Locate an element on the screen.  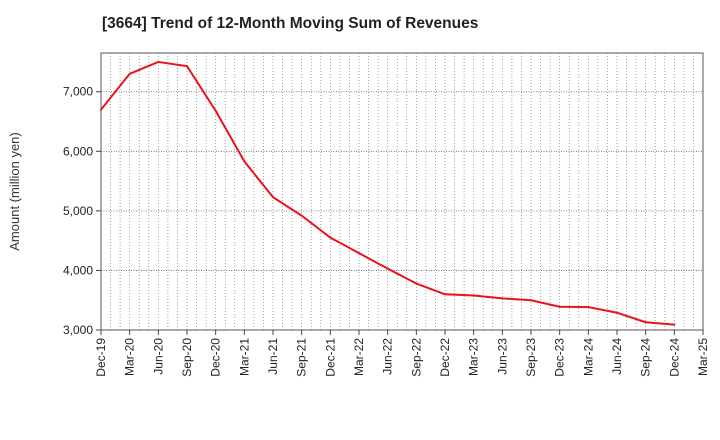
x-tick-label: Mar-23 is located at coordinates (474, 357).